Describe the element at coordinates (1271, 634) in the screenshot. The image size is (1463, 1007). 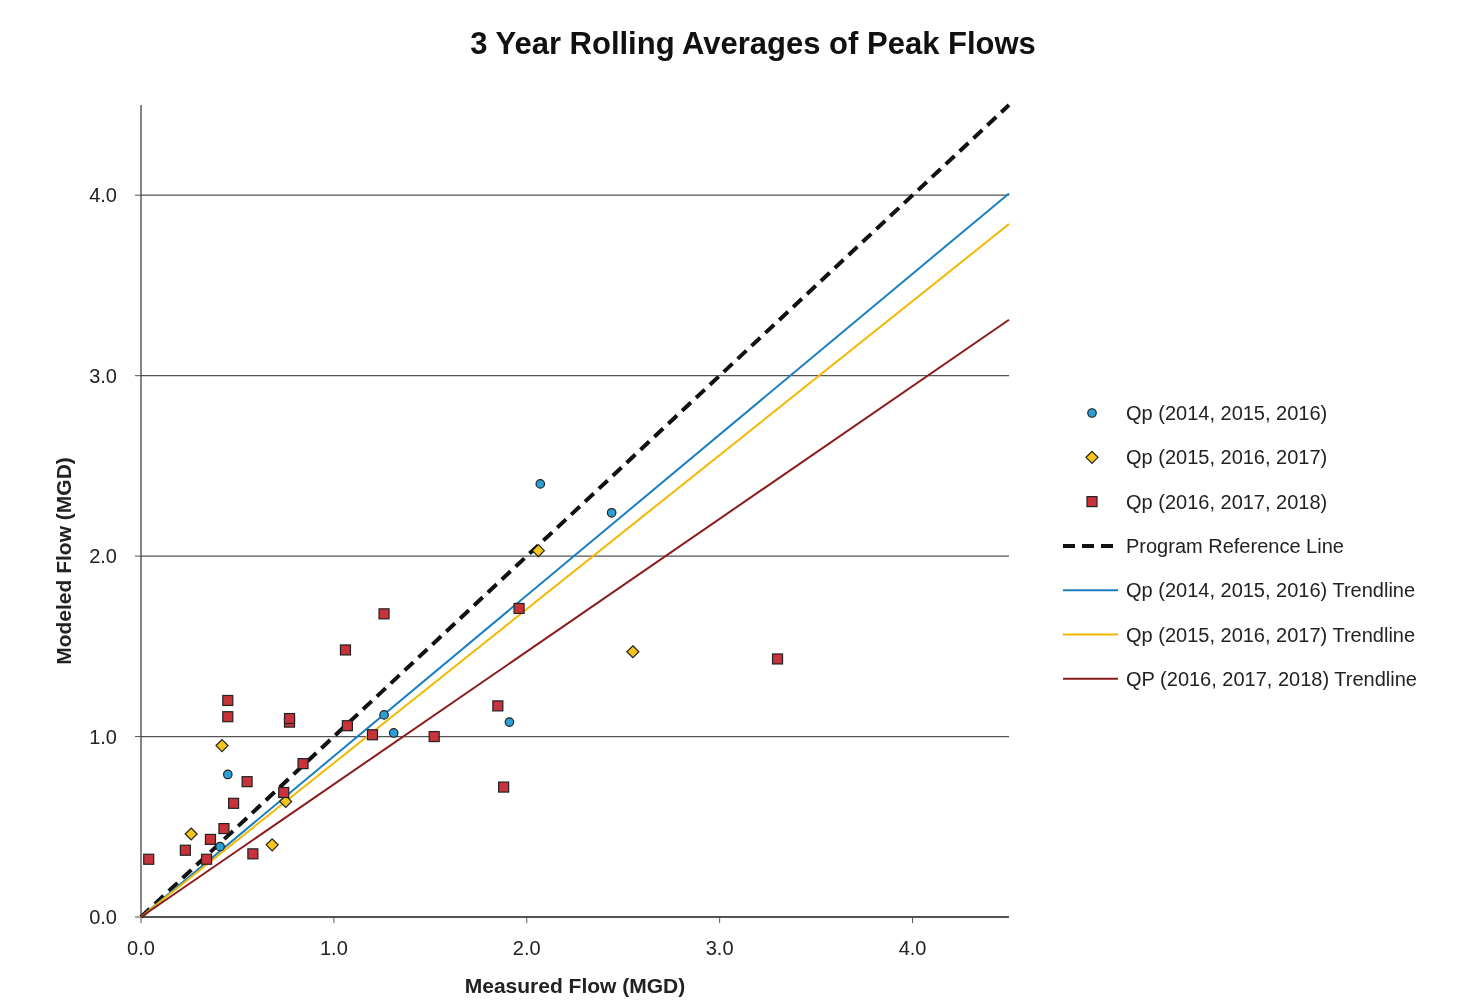
I see `legend-label: Qp (2015, 2016, 2017) Trendline` at that location.